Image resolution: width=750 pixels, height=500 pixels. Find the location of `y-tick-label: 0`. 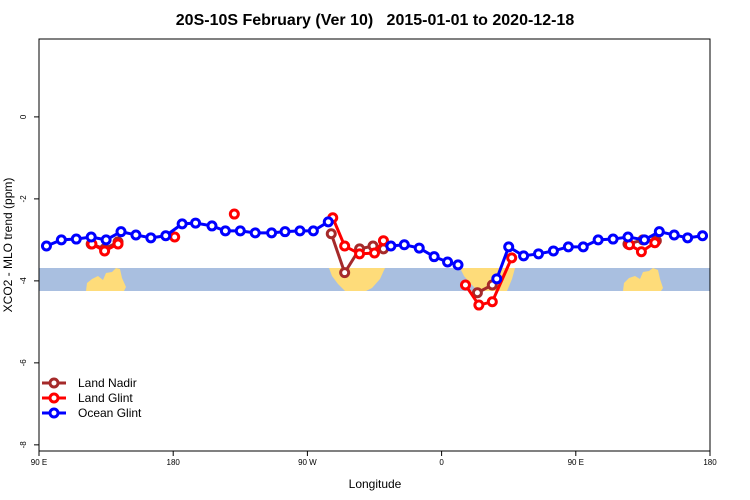

y-tick-label: 0 is located at coordinates (23, 116).